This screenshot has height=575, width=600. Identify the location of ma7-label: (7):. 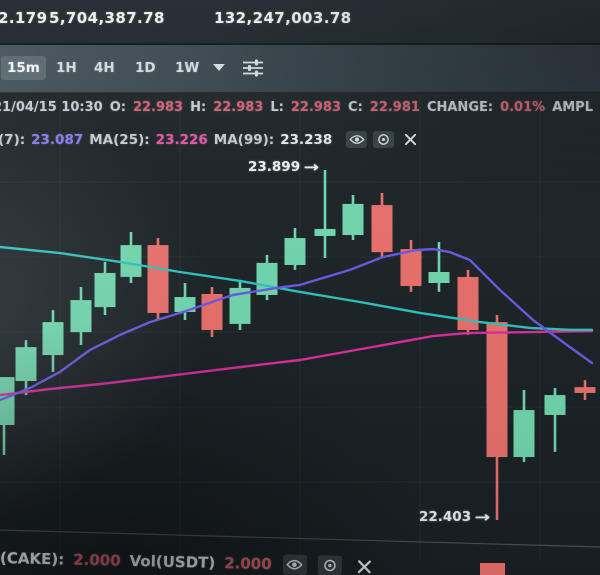
(13, 139).